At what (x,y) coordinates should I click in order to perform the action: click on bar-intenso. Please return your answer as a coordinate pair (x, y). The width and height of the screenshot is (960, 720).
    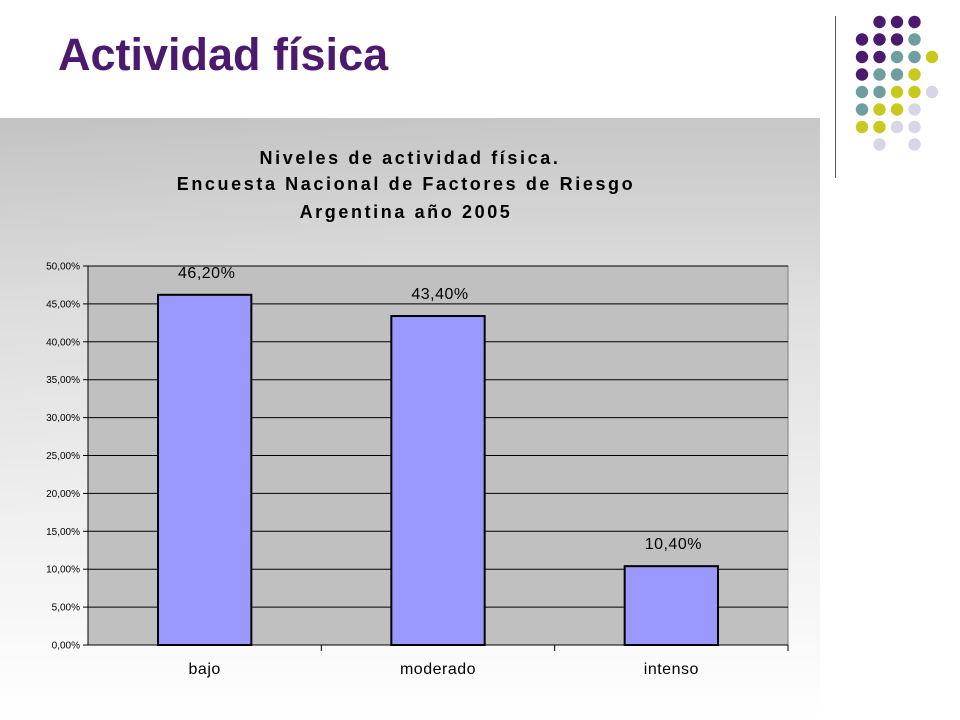
    Looking at the image, I should click on (671, 606).